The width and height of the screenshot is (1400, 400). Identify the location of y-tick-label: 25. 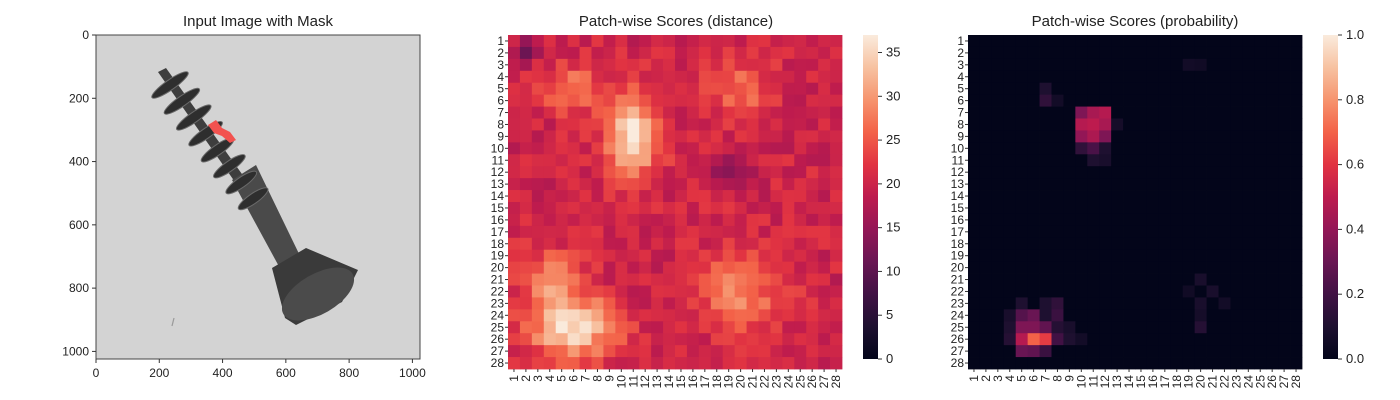
(958, 327).